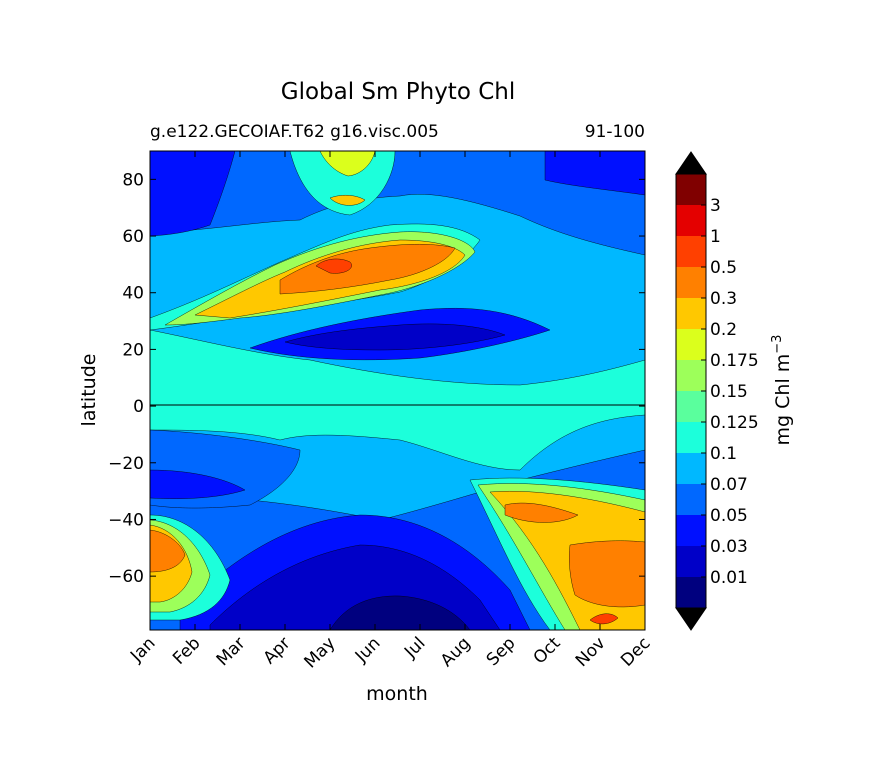 The width and height of the screenshot is (876, 783). I want to click on colorbar-extend-low, so click(691, 619).